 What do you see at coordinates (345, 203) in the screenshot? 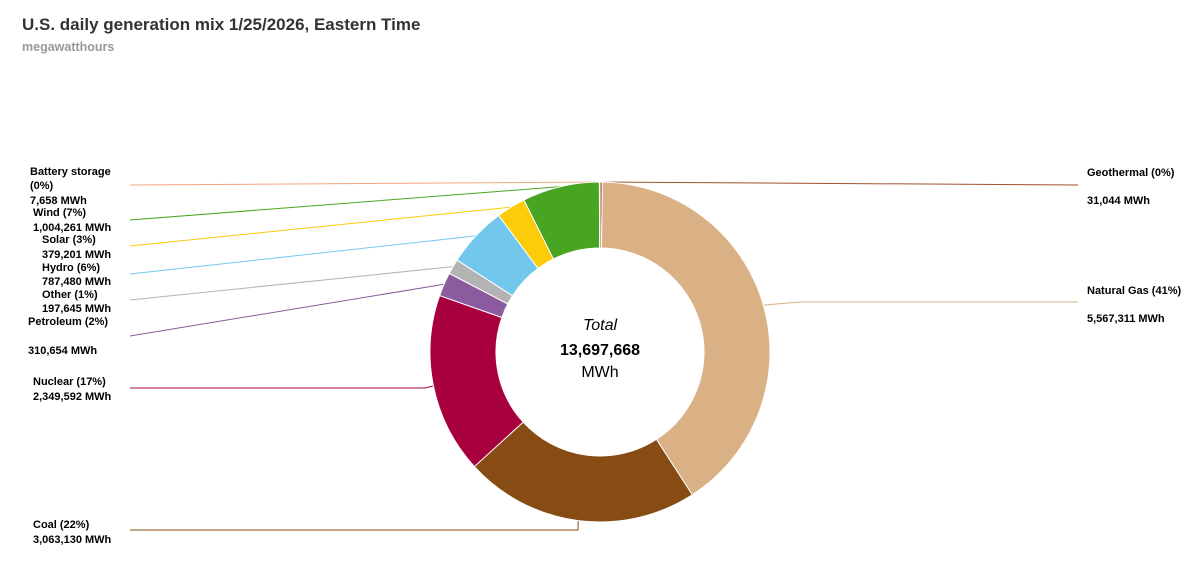
I see `leader-line-wind` at bounding box center [345, 203].